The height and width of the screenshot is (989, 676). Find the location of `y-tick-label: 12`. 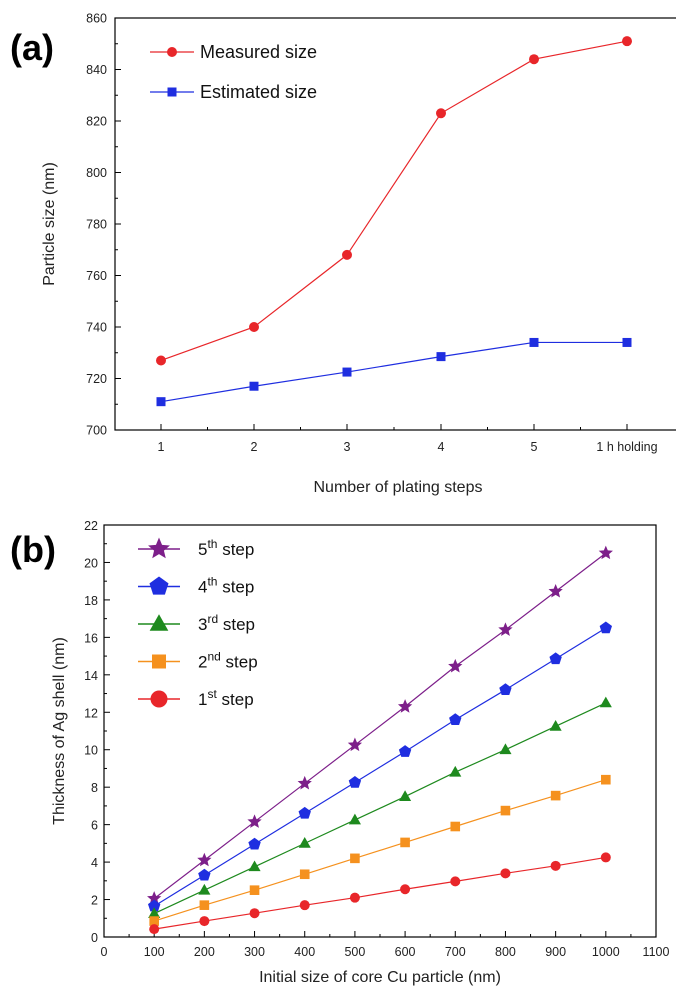

y-tick-label: 12 is located at coordinates (91, 713).